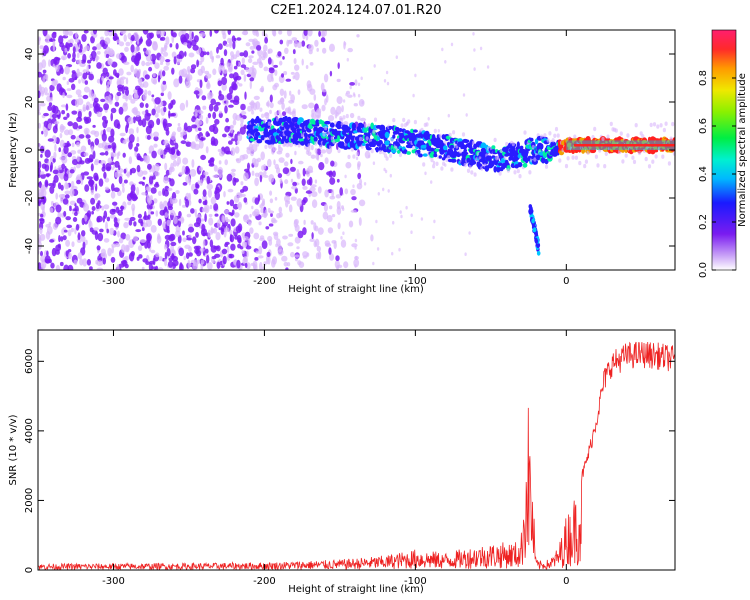  Describe the element at coordinates (538, 246) in the screenshot. I see `branch-cell` at that location.